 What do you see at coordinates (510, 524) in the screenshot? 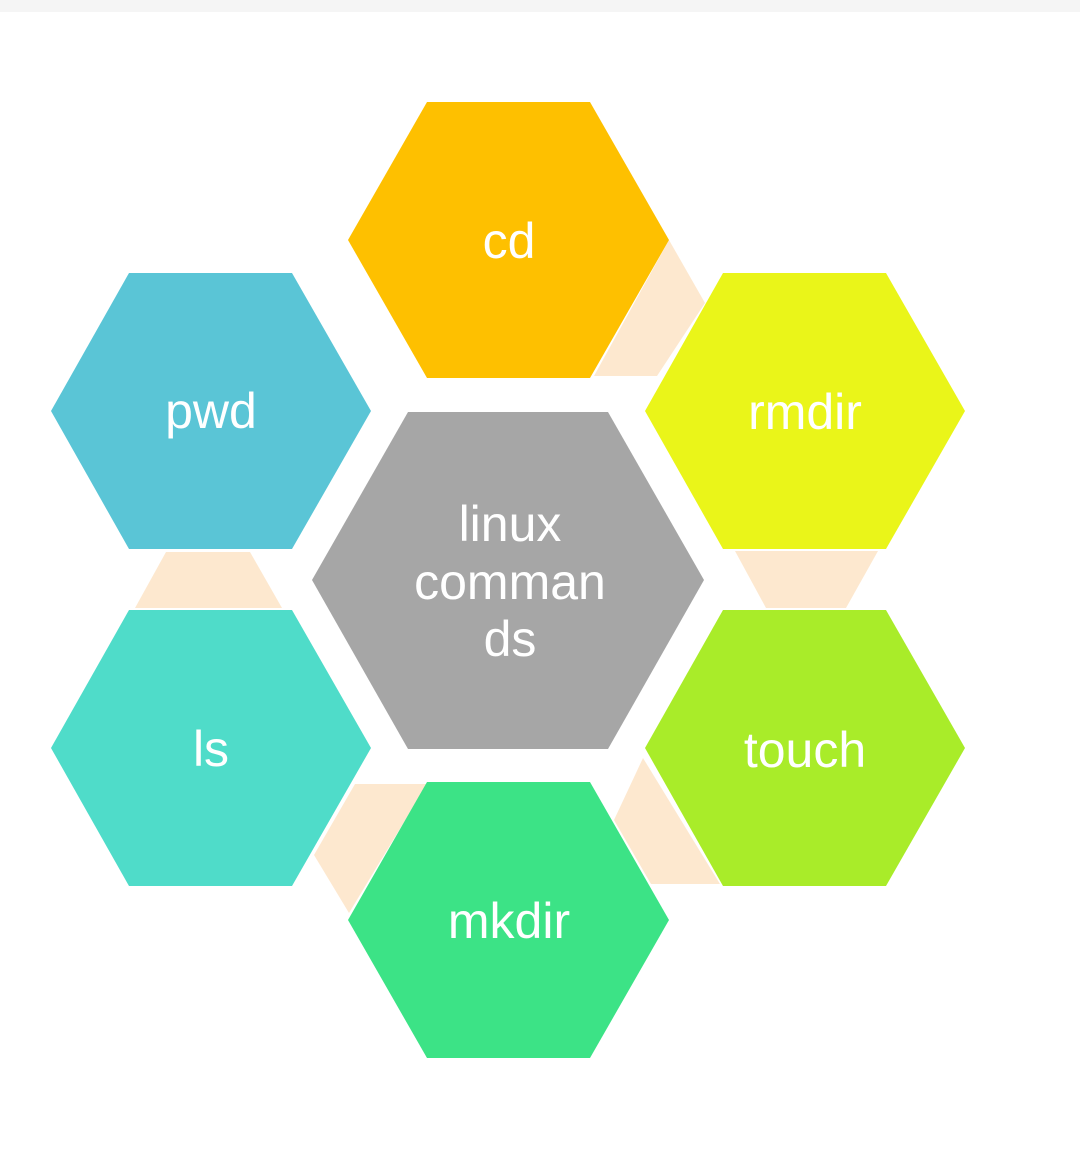
I see `center-label-line-1: linux` at bounding box center [510, 524].